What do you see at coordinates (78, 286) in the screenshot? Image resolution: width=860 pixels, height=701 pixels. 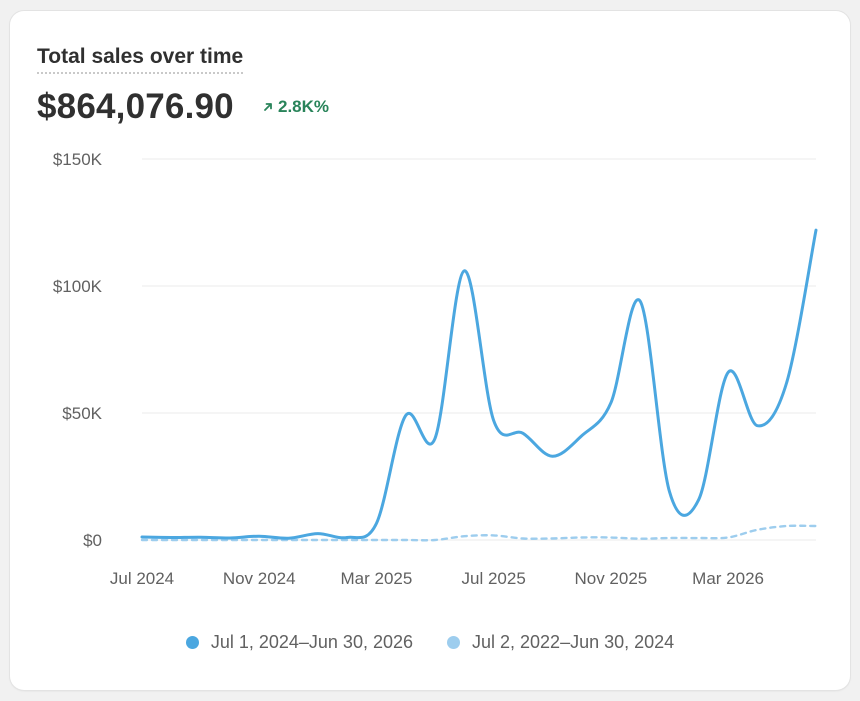 I see `y-tick-label: $100K` at bounding box center [78, 286].